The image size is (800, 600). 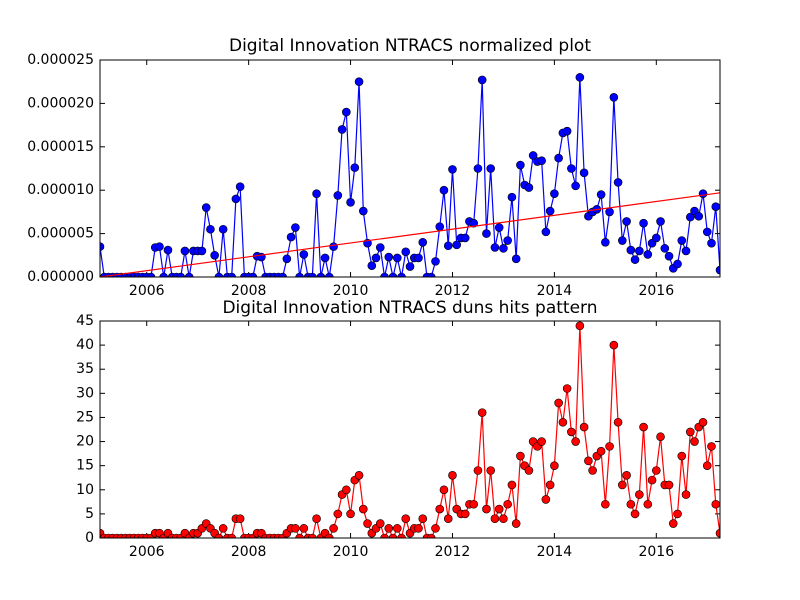 I want to click on x-tick-label: 2010, so click(x=351, y=552).